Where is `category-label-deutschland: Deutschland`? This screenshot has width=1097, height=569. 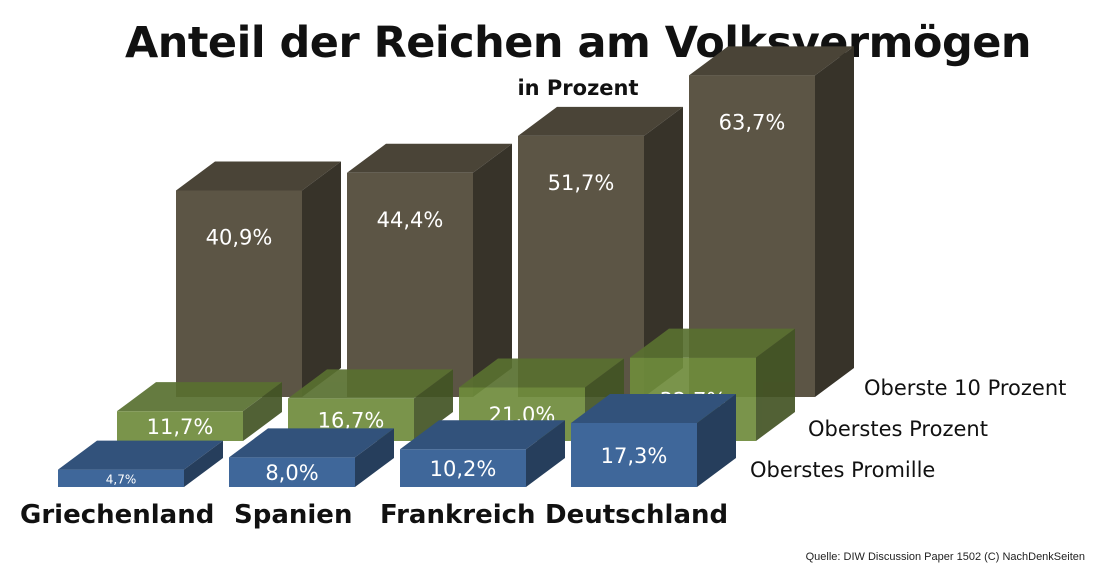 category-label-deutschland: Deutschland is located at coordinates (637, 515).